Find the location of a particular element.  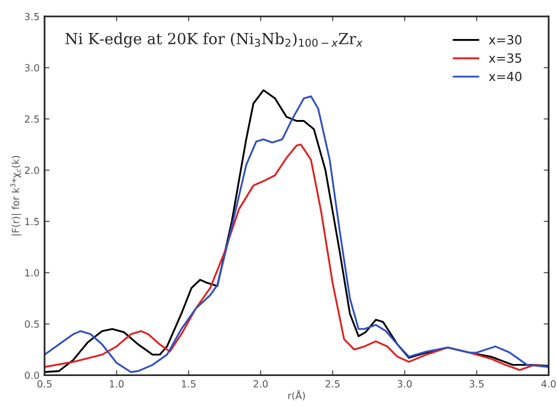

x-tick-label: 1.5 is located at coordinates (189, 384).